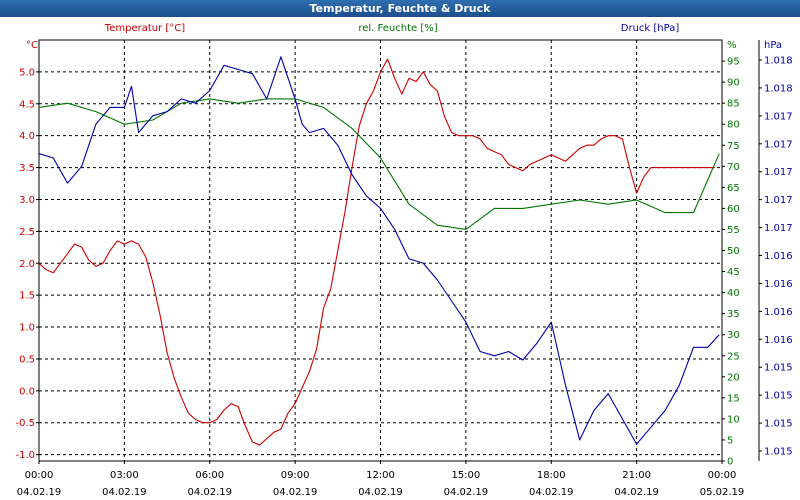  I want to click on temperature-tick-label: 3.5, so click(27, 168).